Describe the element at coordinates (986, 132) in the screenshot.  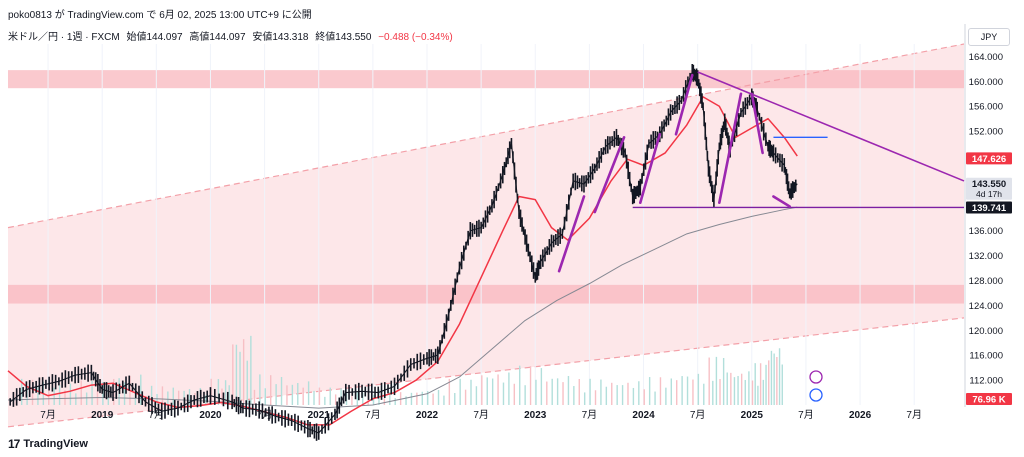
I see `y-tick-label: 152.000` at that location.